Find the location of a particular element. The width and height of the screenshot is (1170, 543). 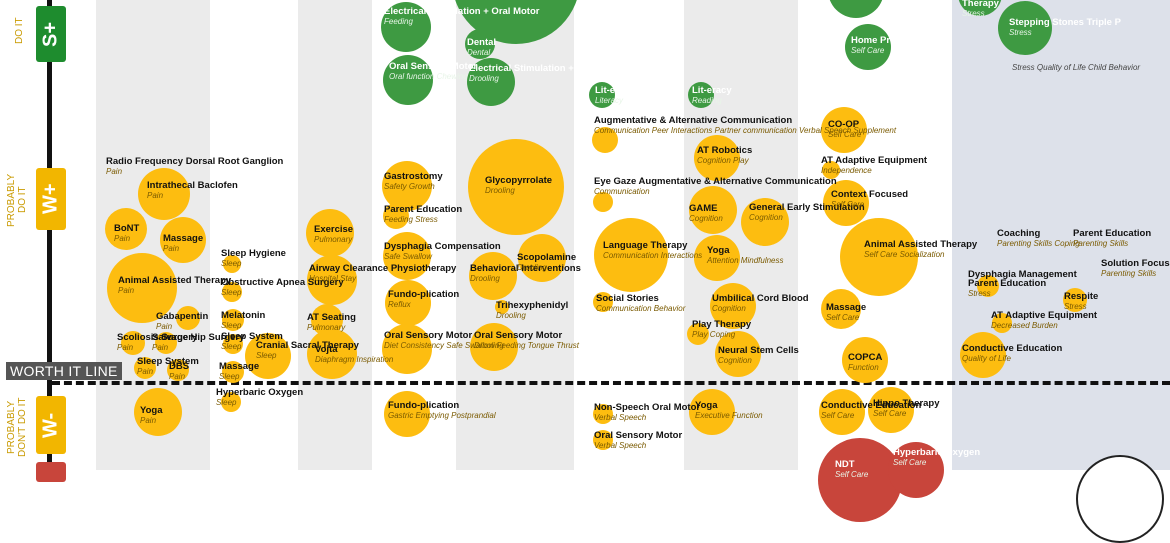

label-respite: Respite Stress is located at coordinates (1081, 301).